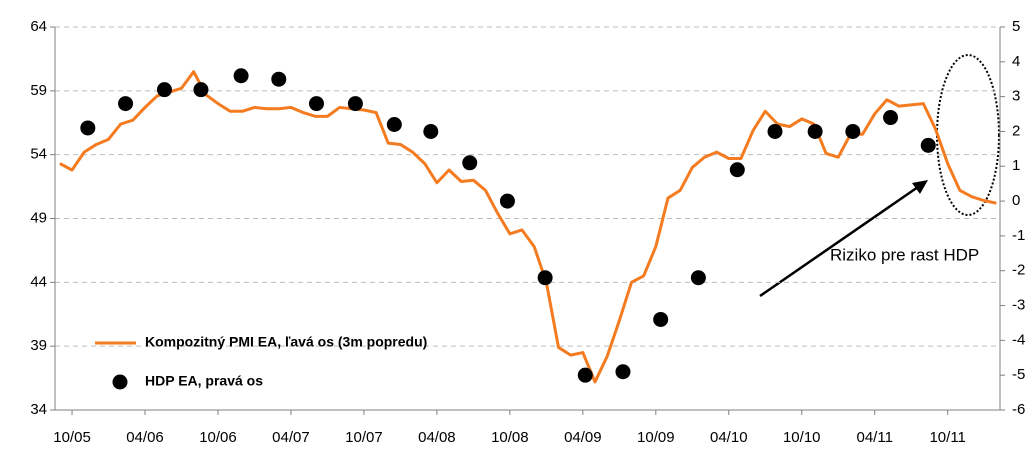  I want to click on y2-tick-label: -4, so click(1018, 339).